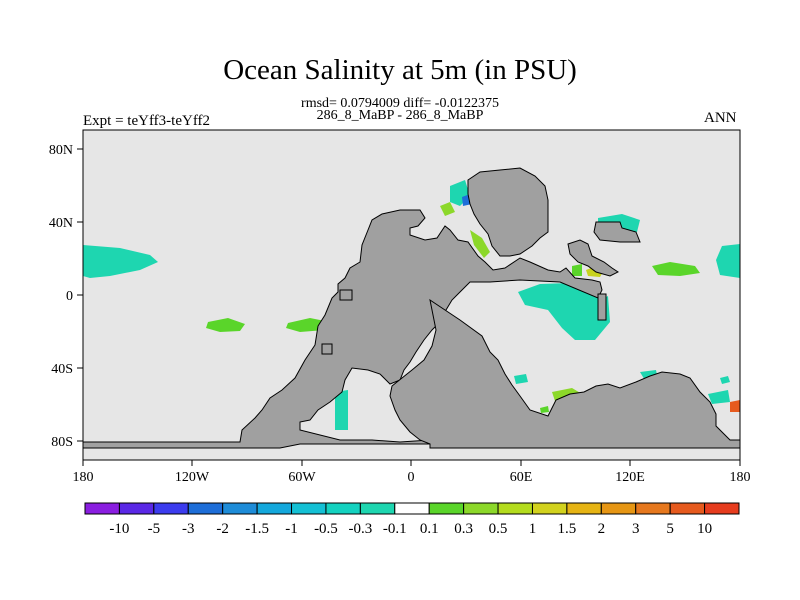  I want to click on colorbar-label: 0.1, so click(429, 529).